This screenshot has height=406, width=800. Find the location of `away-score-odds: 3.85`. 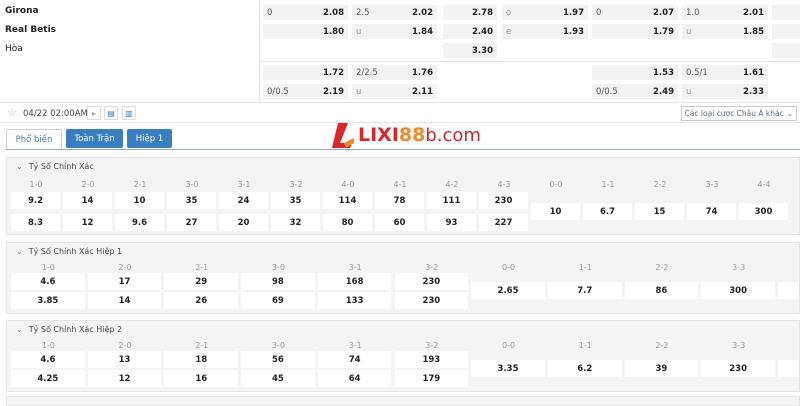

away-score-odds: 3.85 is located at coordinates (48, 300).